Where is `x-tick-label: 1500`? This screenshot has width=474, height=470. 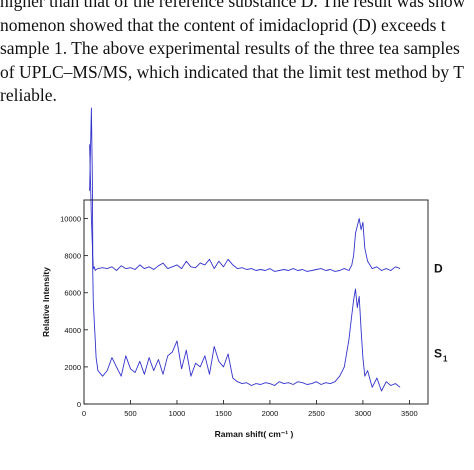
x-tick-label: 1500 is located at coordinates (223, 413).